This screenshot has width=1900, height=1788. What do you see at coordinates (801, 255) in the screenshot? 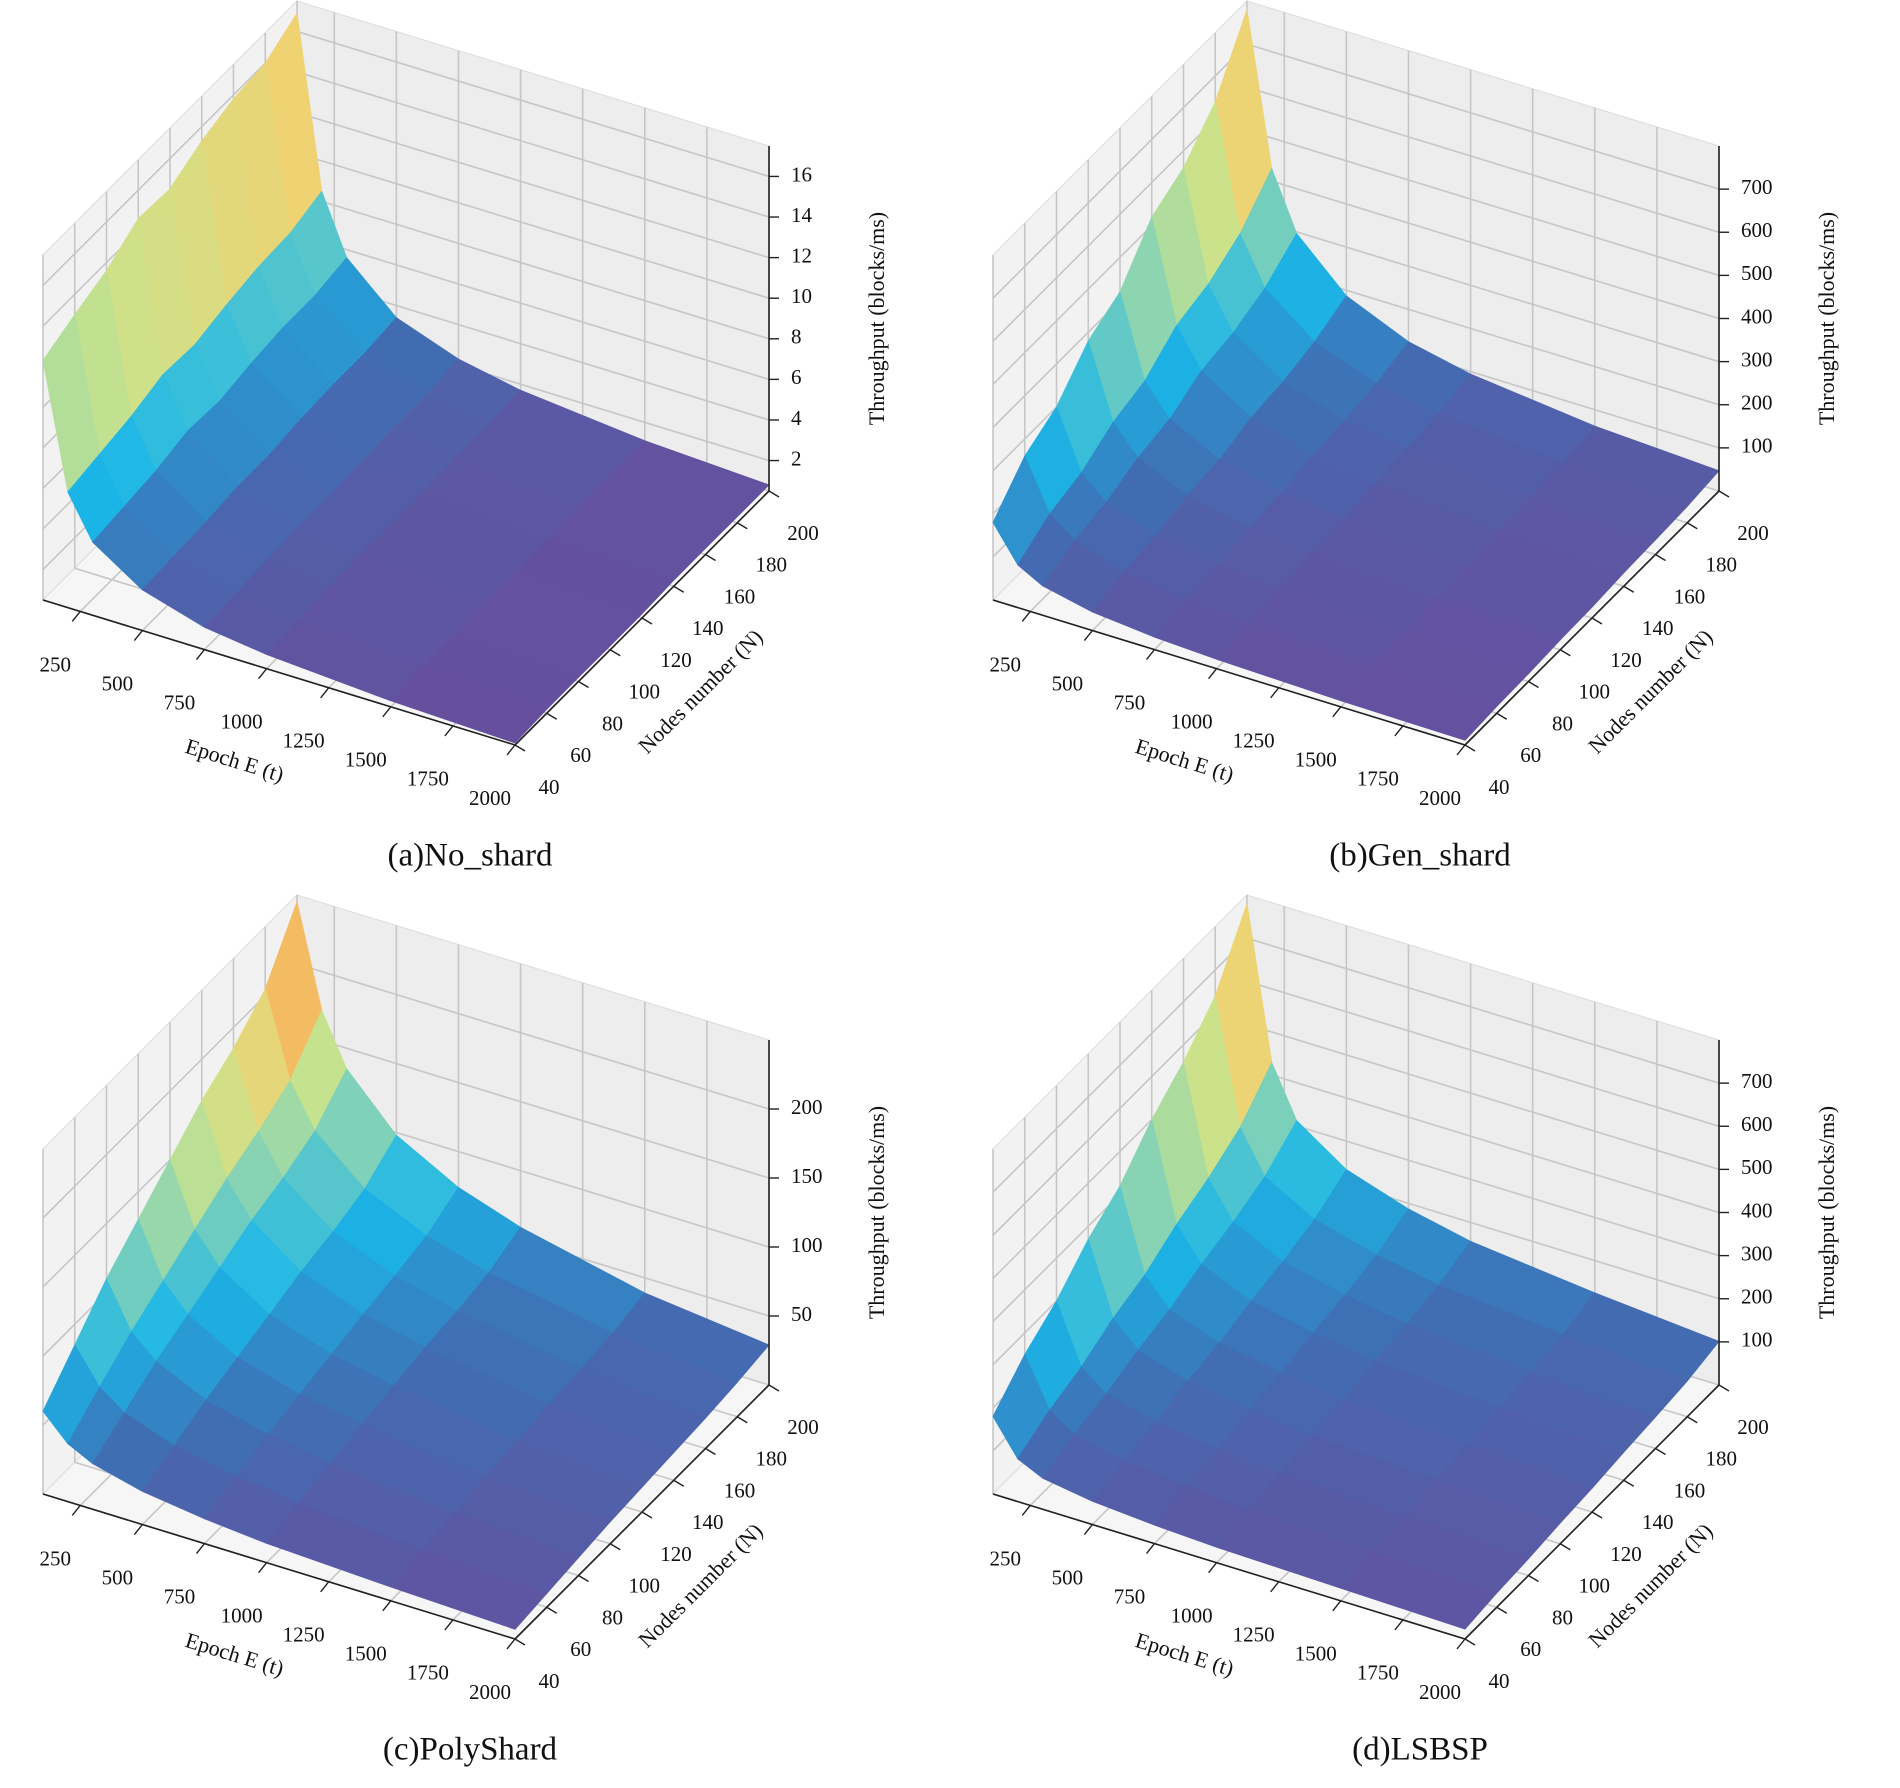
I see `z-tick-label: 12` at bounding box center [801, 255].